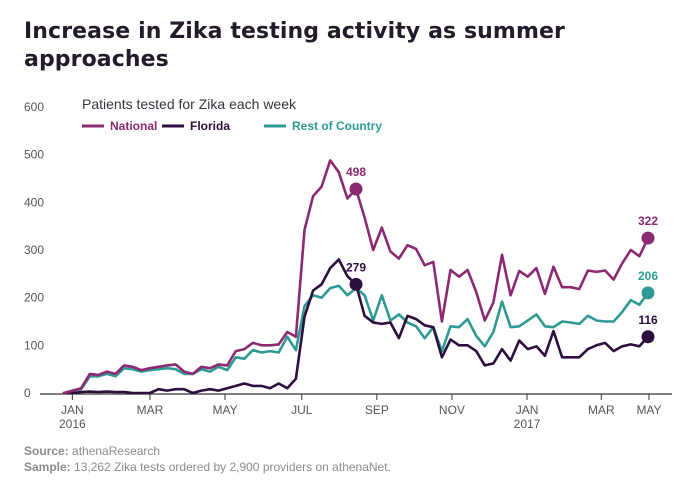 The width and height of the screenshot is (700, 497). Describe the element at coordinates (34, 107) in the screenshot. I see `y-tick-label: 600` at that location.